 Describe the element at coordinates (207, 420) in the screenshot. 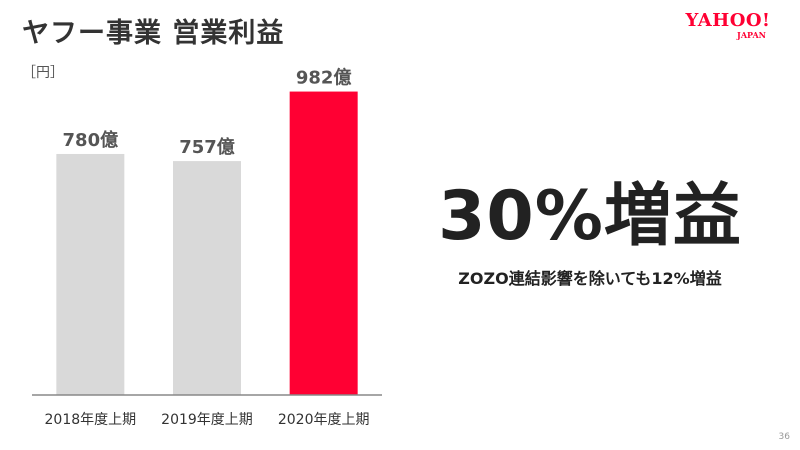

I see `x-tick-label-2: 2019年度上期` at that location.